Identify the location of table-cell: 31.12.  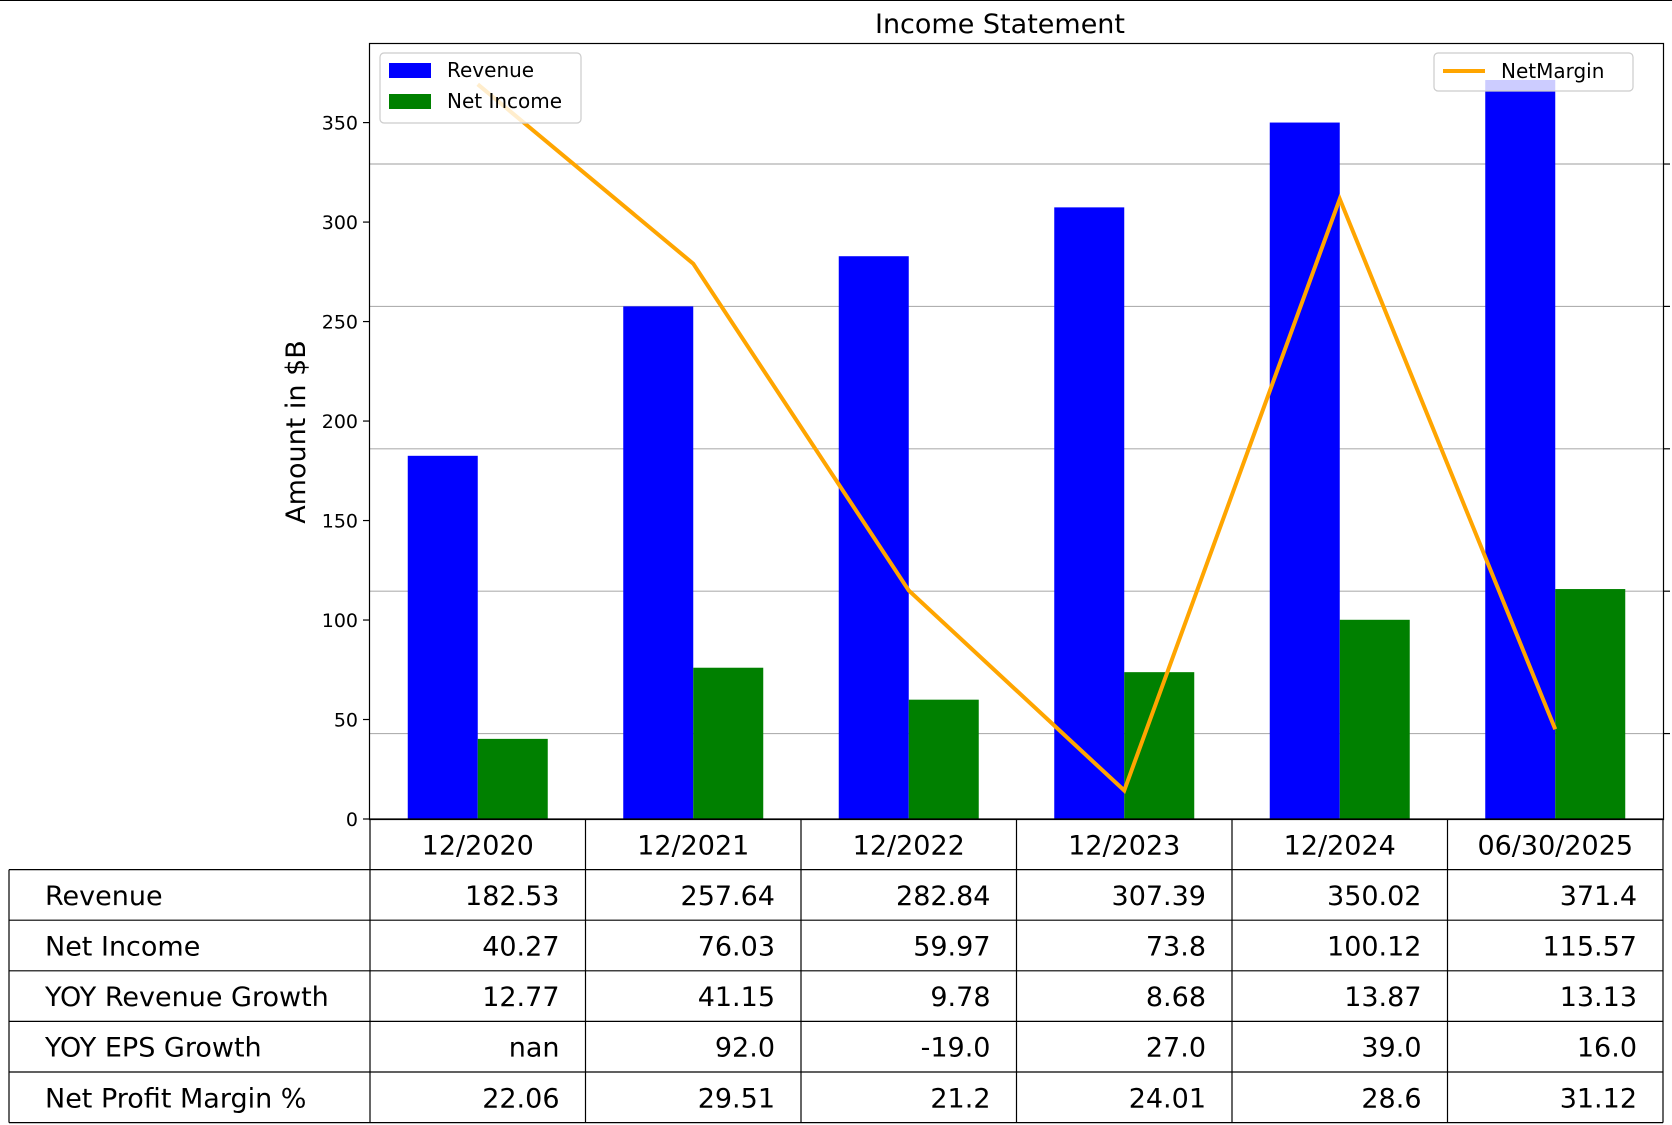
(1598, 1098).